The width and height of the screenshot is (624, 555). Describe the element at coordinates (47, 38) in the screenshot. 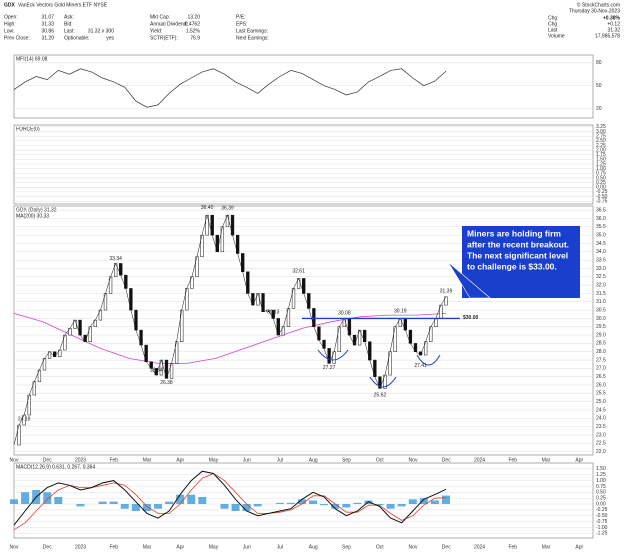

I see `stat-value: 31.20` at that location.